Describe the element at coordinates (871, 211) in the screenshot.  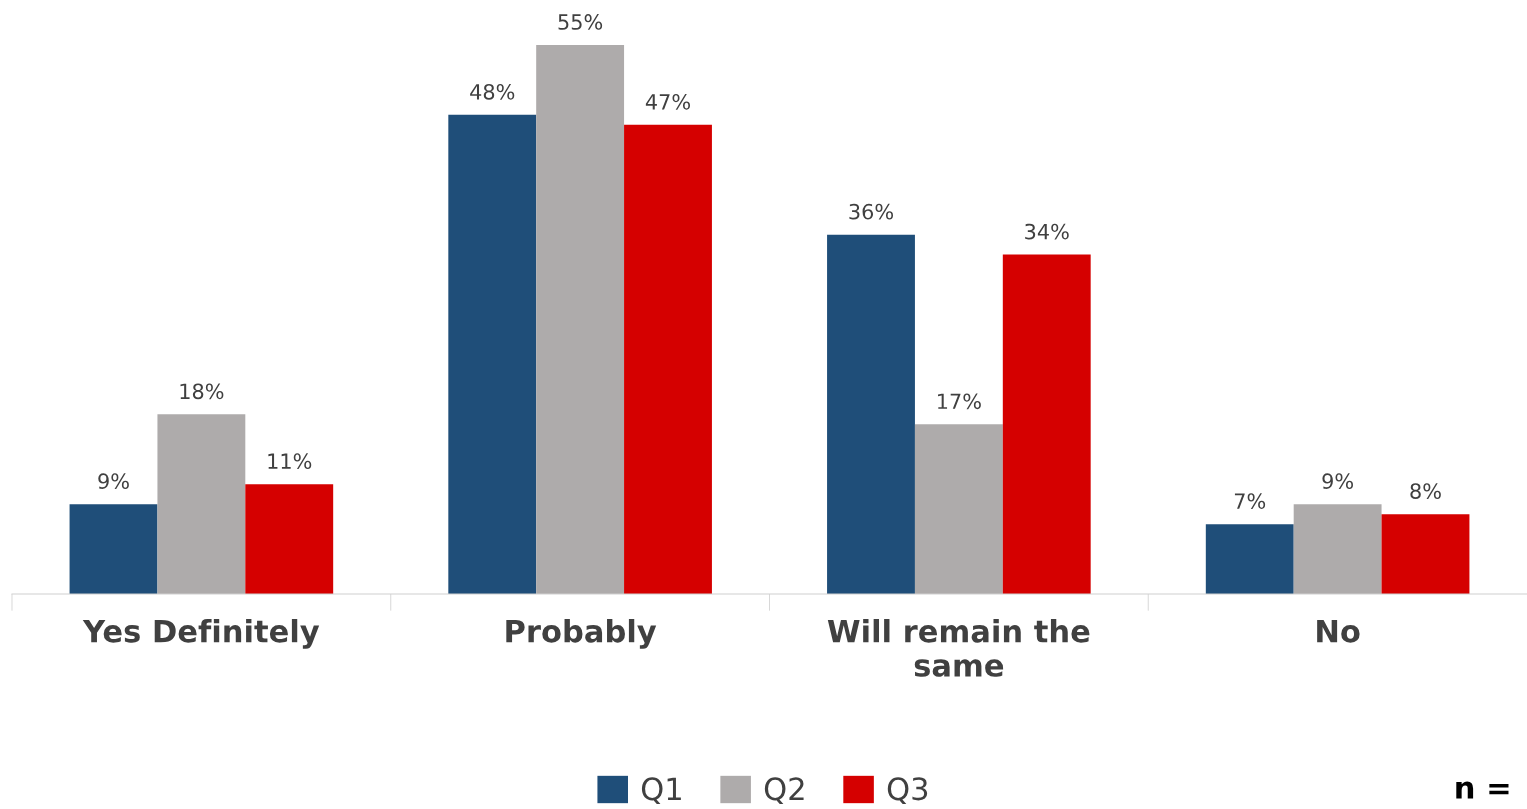
I see `data-label: 36%` at that location.